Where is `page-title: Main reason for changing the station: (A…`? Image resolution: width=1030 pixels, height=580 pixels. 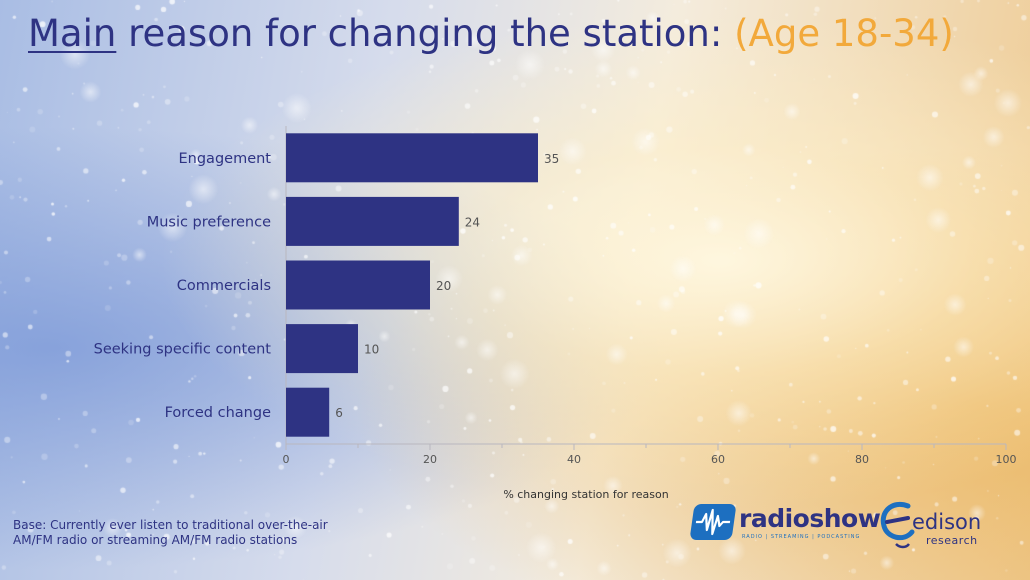 page-title: Main reason for changing the station: (A… is located at coordinates (491, 33).